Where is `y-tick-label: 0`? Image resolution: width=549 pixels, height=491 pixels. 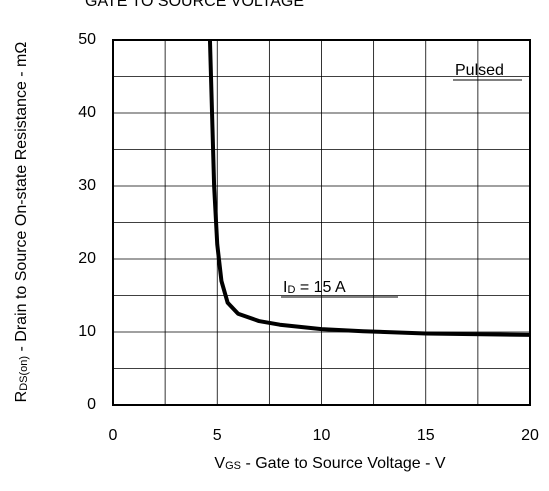 y-tick-label: 0 is located at coordinates (91, 404).